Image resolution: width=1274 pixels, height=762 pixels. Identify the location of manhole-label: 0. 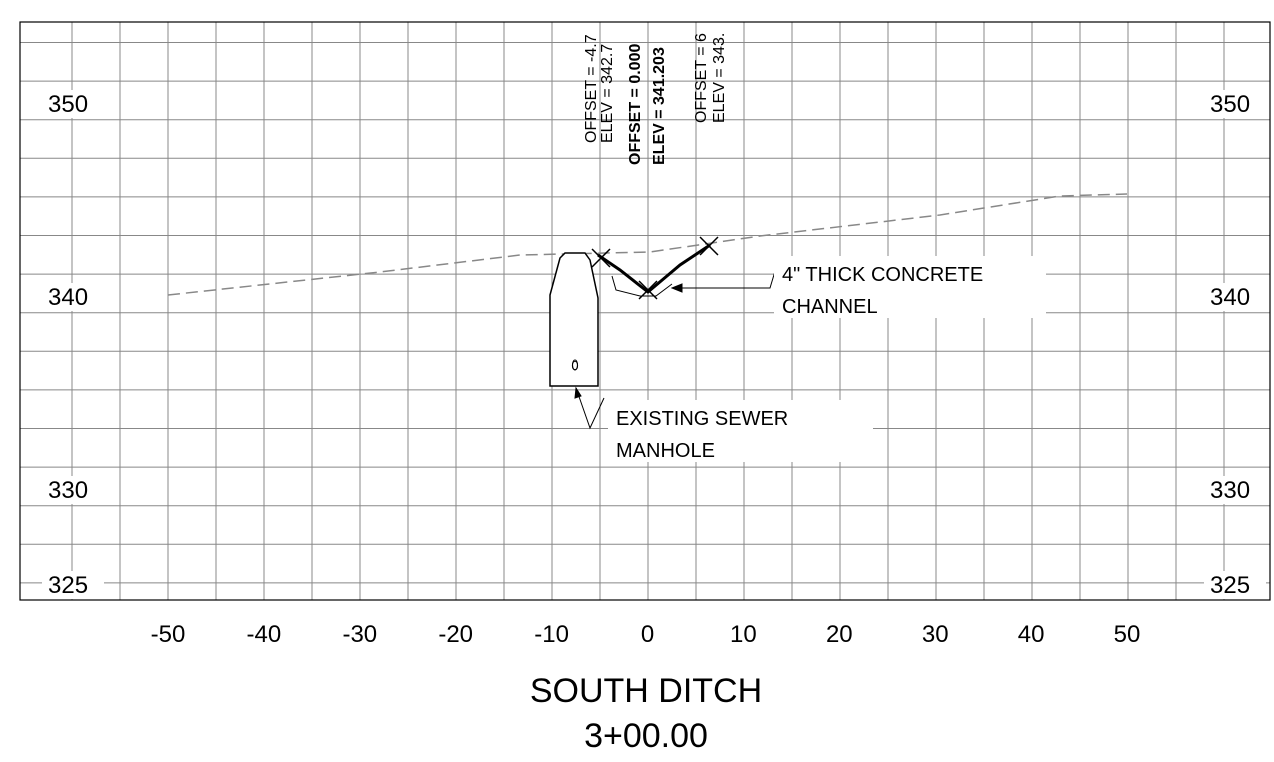
(574, 365).